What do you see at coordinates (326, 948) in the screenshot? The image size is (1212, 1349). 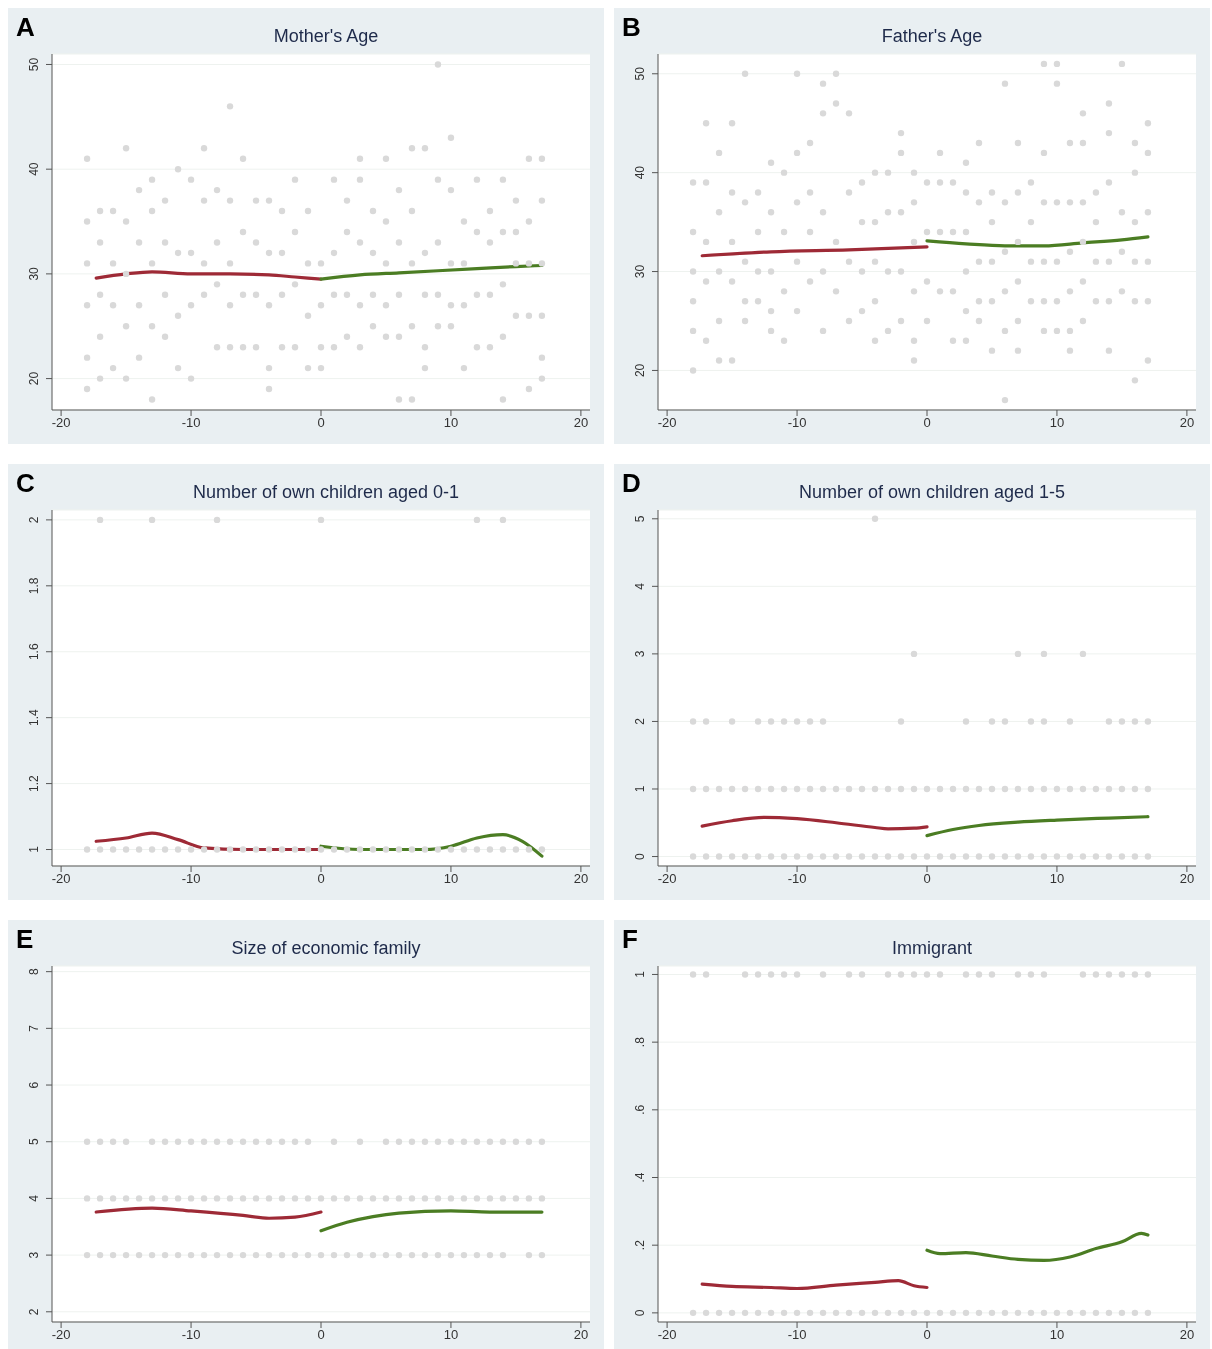 I see `chart-title: Size of economic family` at bounding box center [326, 948].